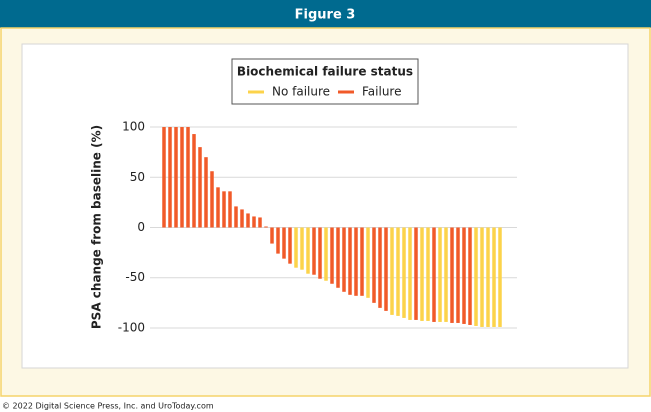 The width and height of the screenshot is (651, 412). Describe the element at coordinates (325, 81) in the screenshot. I see `legend-box` at that location.